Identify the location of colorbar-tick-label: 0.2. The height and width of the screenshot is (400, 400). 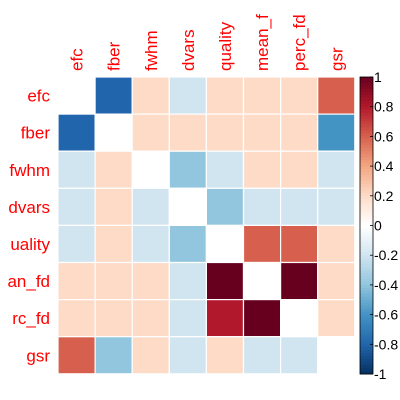
(384, 196).